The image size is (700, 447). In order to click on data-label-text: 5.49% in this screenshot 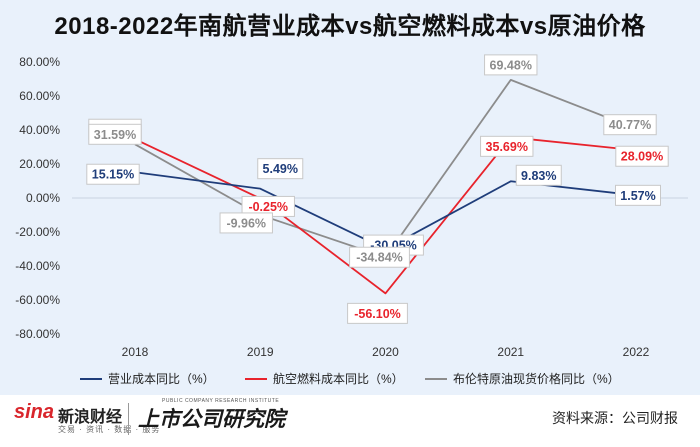, I will do `click(280, 169)`.